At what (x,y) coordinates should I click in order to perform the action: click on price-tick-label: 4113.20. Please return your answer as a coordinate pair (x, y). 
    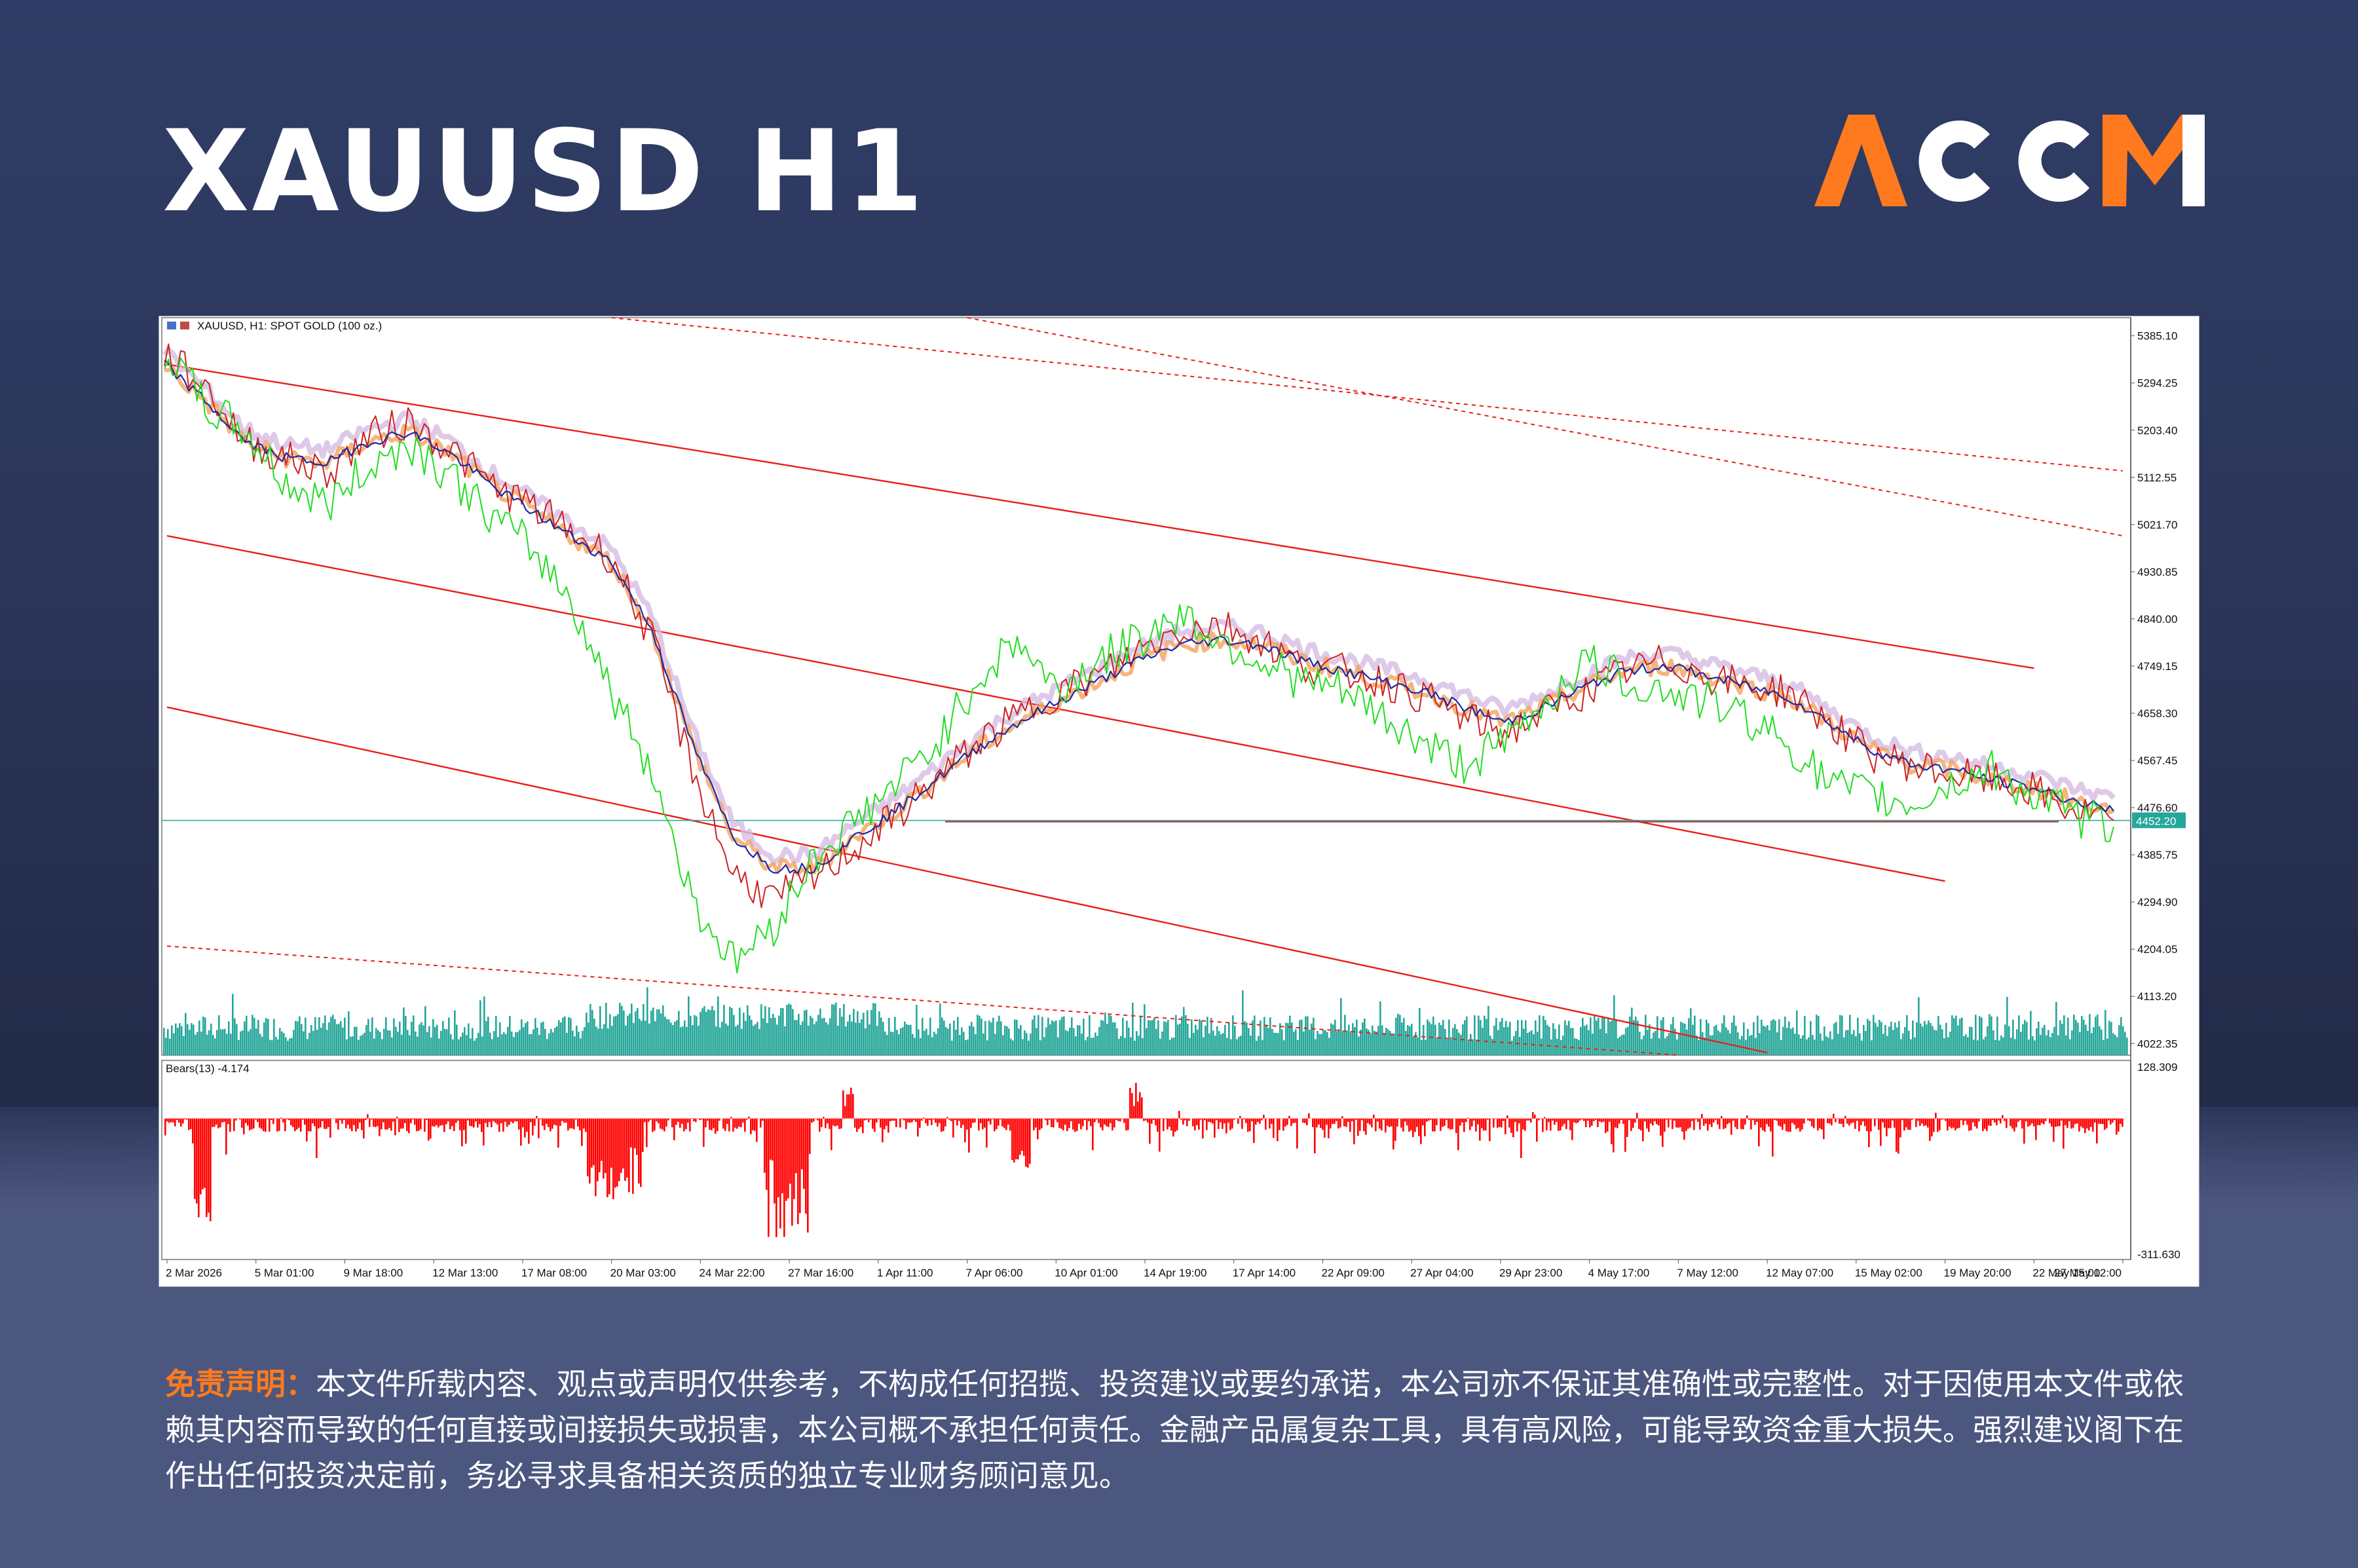
    Looking at the image, I should click on (2157, 996).